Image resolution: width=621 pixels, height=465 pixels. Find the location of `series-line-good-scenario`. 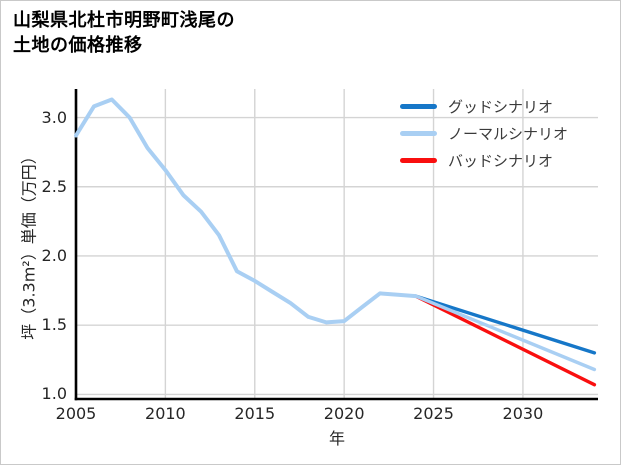

series-line-good-scenario is located at coordinates (505, 324).